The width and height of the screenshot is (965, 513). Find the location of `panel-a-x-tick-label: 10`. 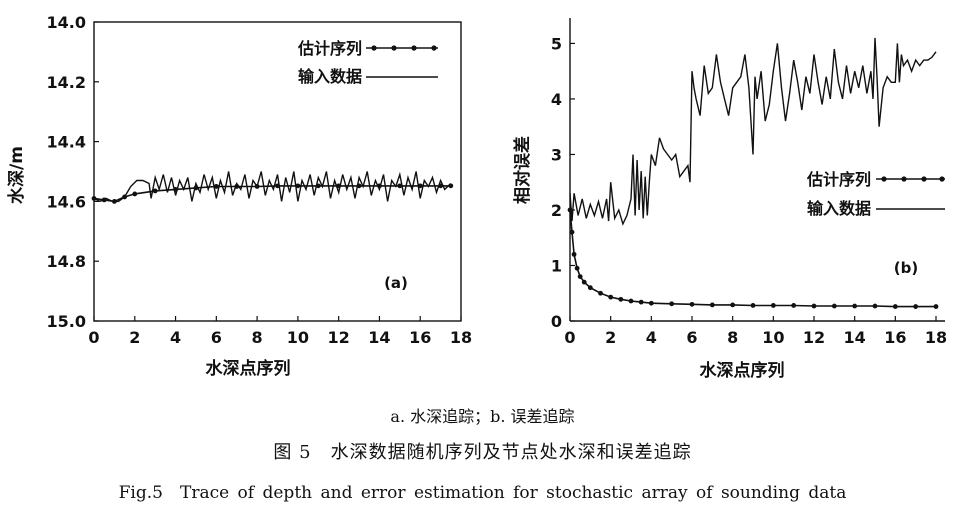

panel-a-x-tick-label: 10 is located at coordinates (298, 337).